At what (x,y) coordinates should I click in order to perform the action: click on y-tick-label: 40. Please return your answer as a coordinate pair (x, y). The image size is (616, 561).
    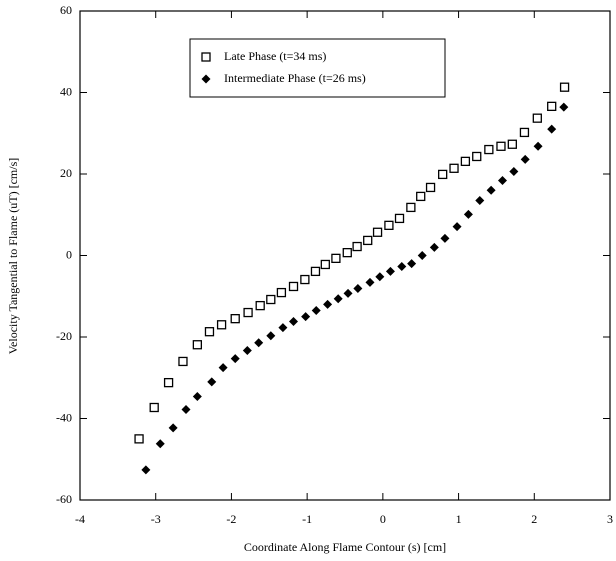
    Looking at the image, I should click on (66, 91).